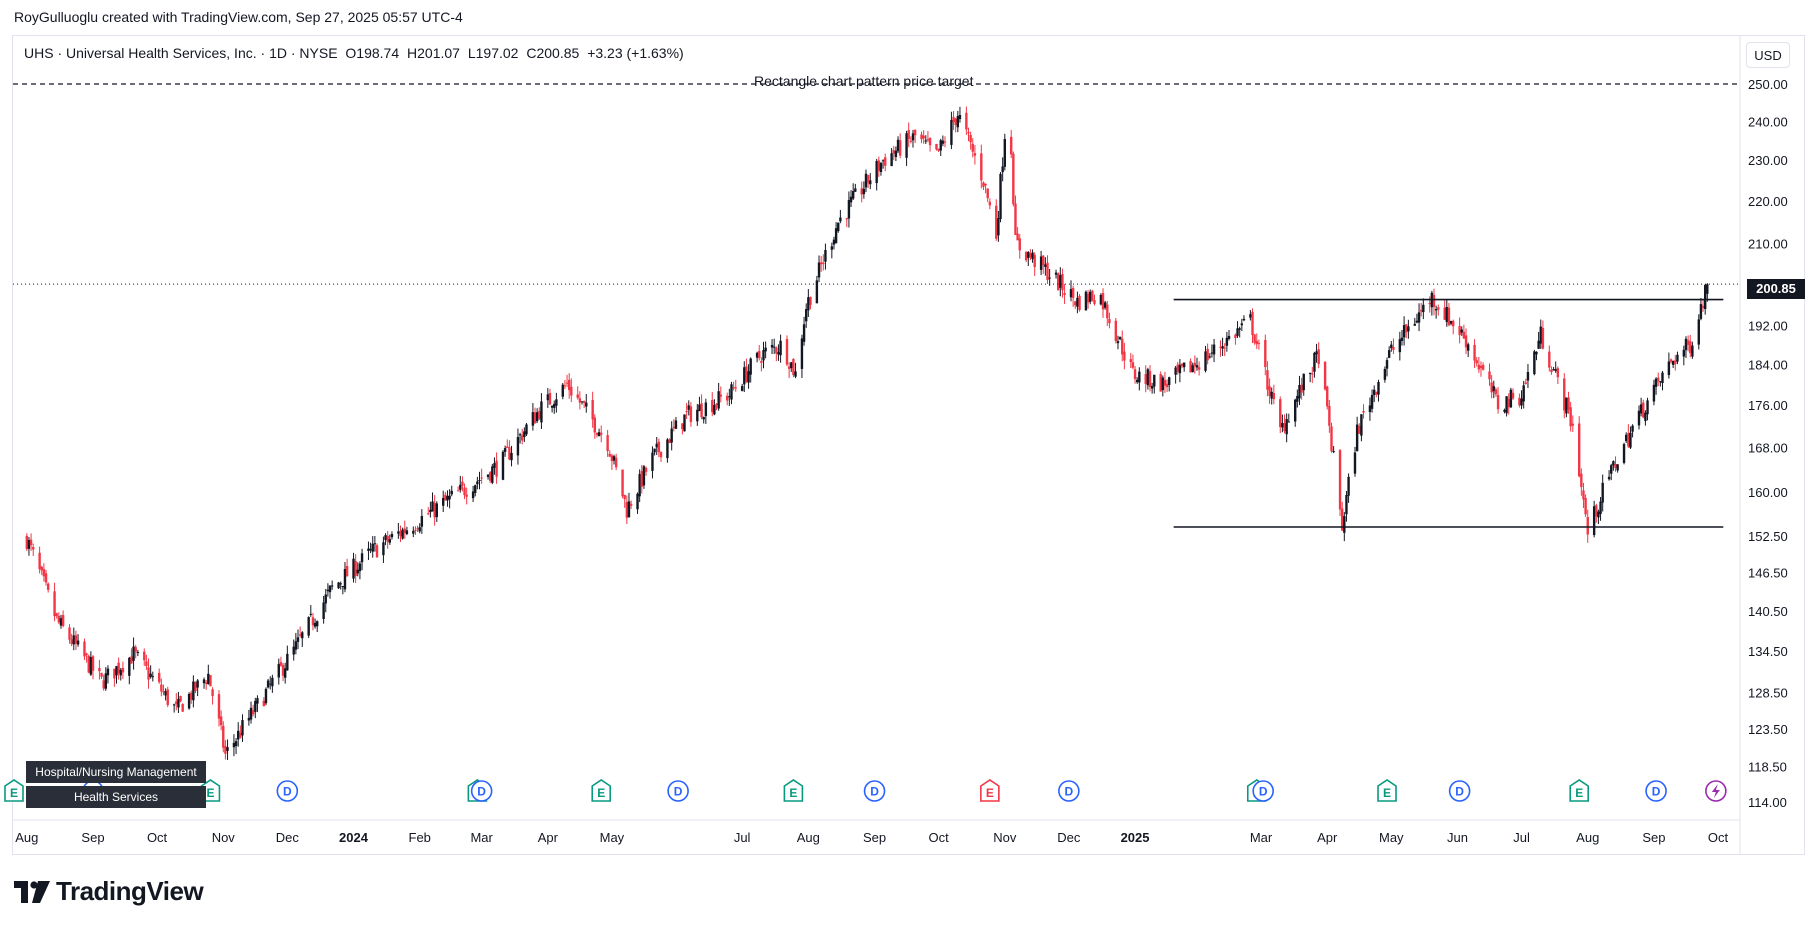  Describe the element at coordinates (1579, 790) in the screenshot. I see `earnings-icon` at that location.